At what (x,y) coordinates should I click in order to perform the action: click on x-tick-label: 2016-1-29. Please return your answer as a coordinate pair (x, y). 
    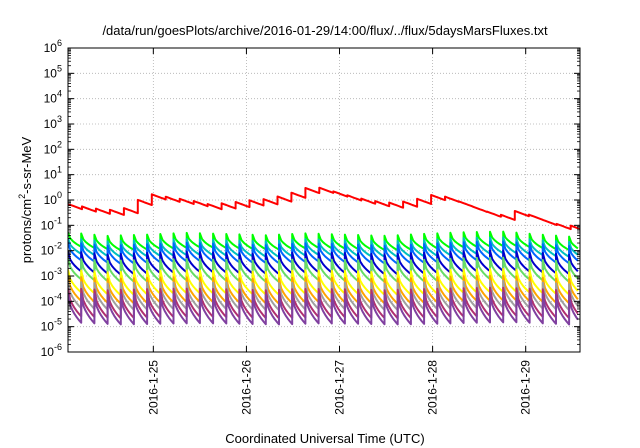
    Looking at the image, I should click on (526, 387).